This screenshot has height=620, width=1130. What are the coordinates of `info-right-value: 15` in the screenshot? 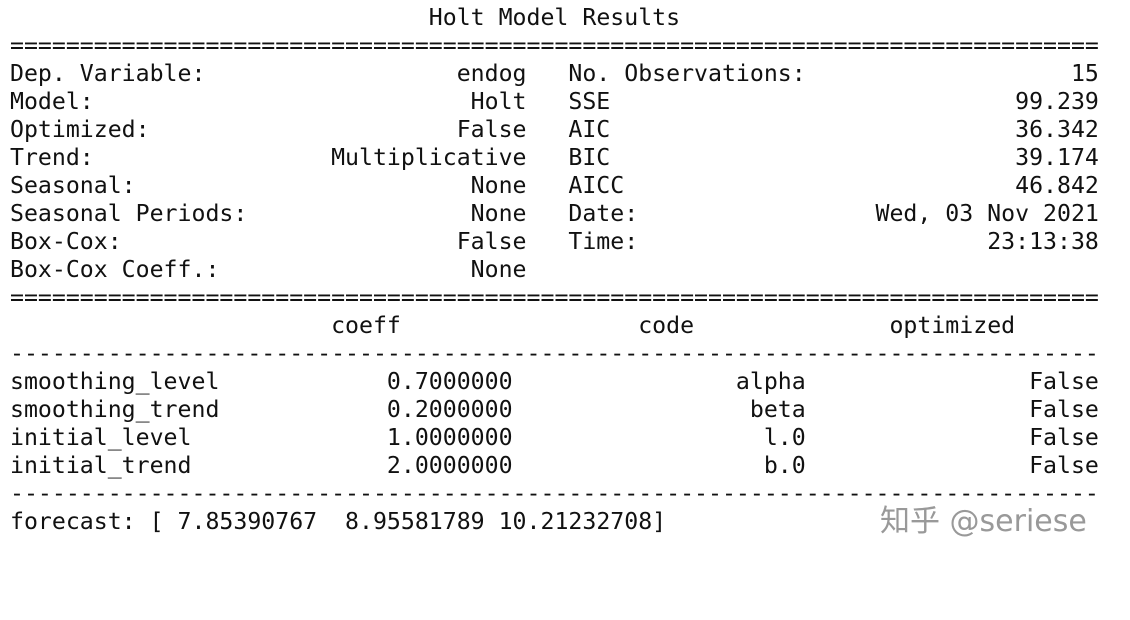 It's located at (1084, 73).